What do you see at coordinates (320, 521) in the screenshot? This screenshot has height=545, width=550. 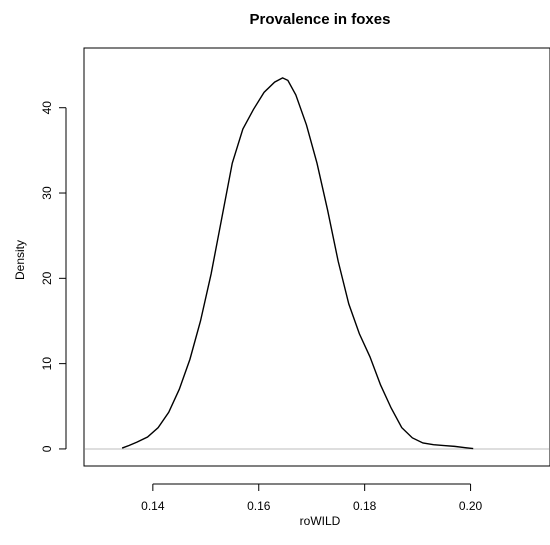 I see `x-axis-label: roWILD` at bounding box center [320, 521].